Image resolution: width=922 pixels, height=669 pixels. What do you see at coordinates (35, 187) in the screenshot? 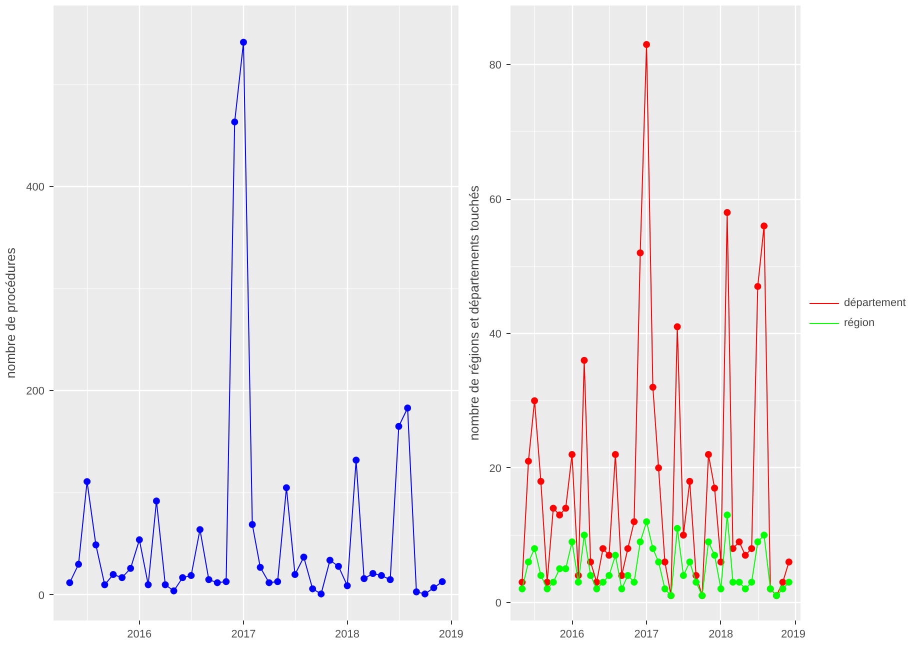
I see `y-tick-label: 400` at bounding box center [35, 187].